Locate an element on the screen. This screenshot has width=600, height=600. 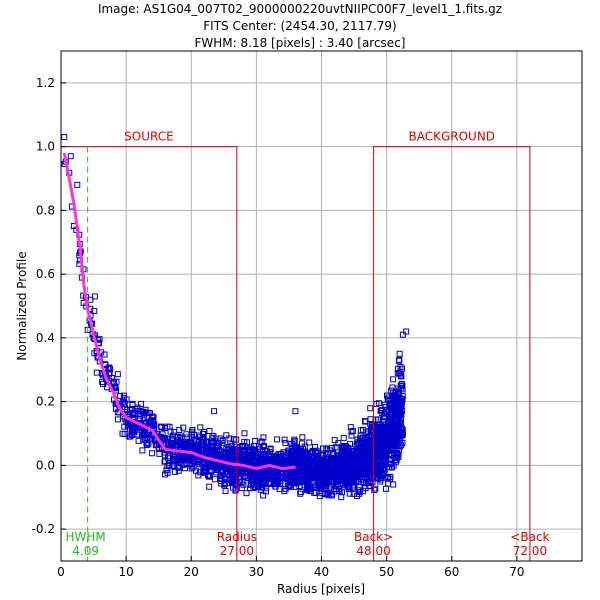
y-tick-label: 0.6 is located at coordinates (45, 274).